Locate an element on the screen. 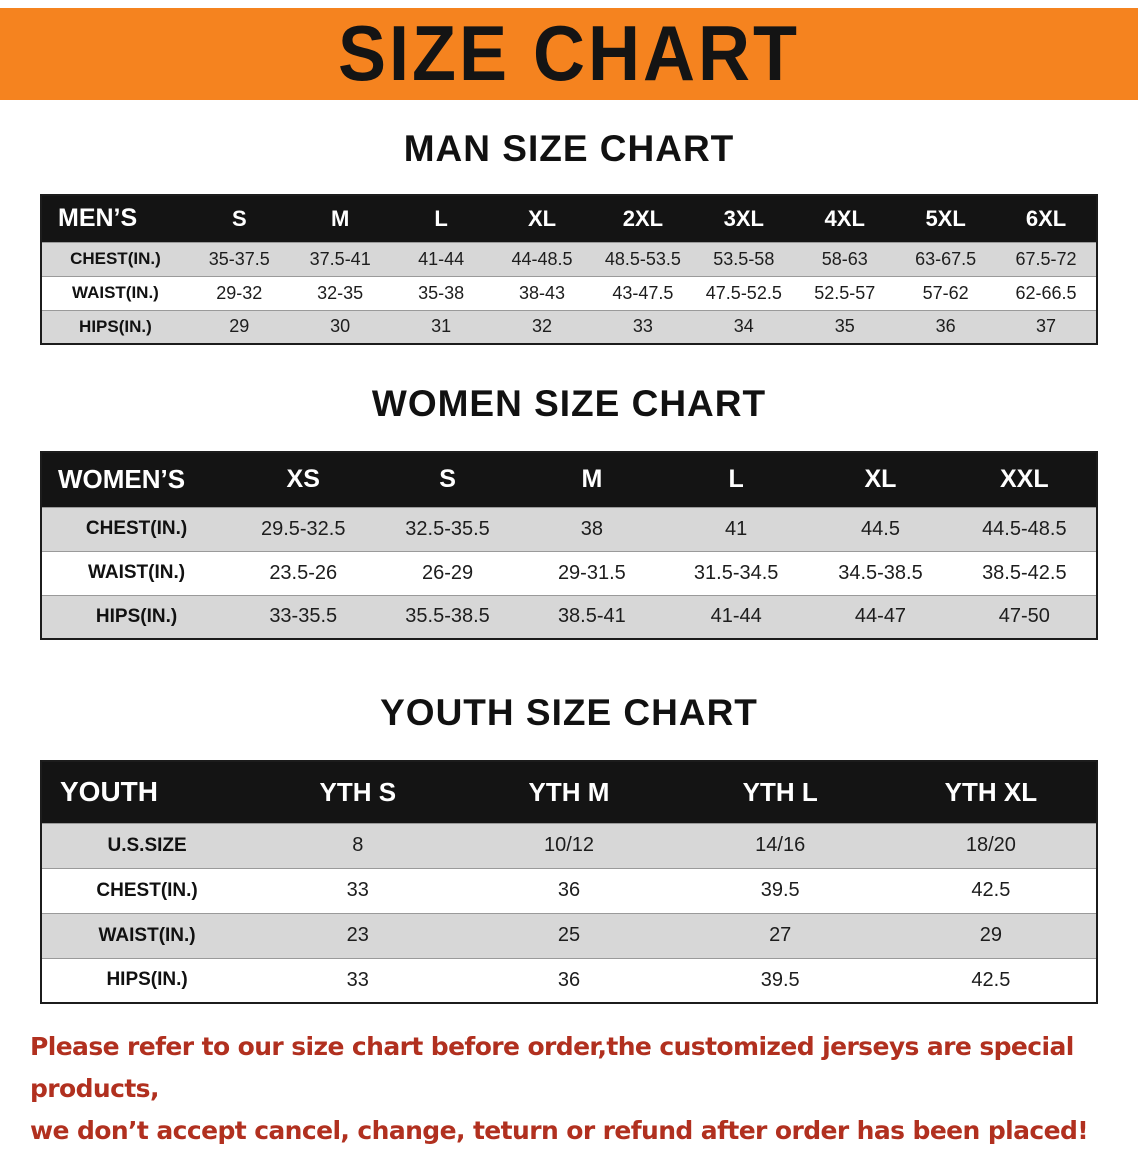  size-value: 67.5-72 is located at coordinates (1046, 258).